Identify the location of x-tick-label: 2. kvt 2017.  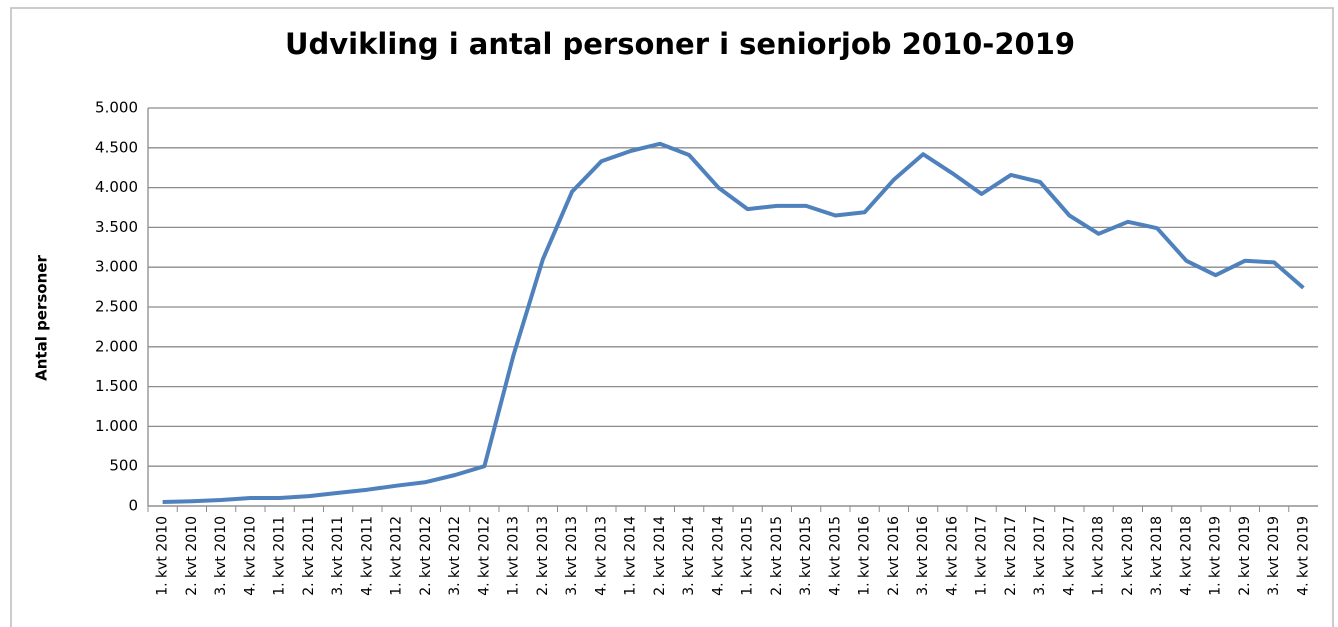
(1011, 556).